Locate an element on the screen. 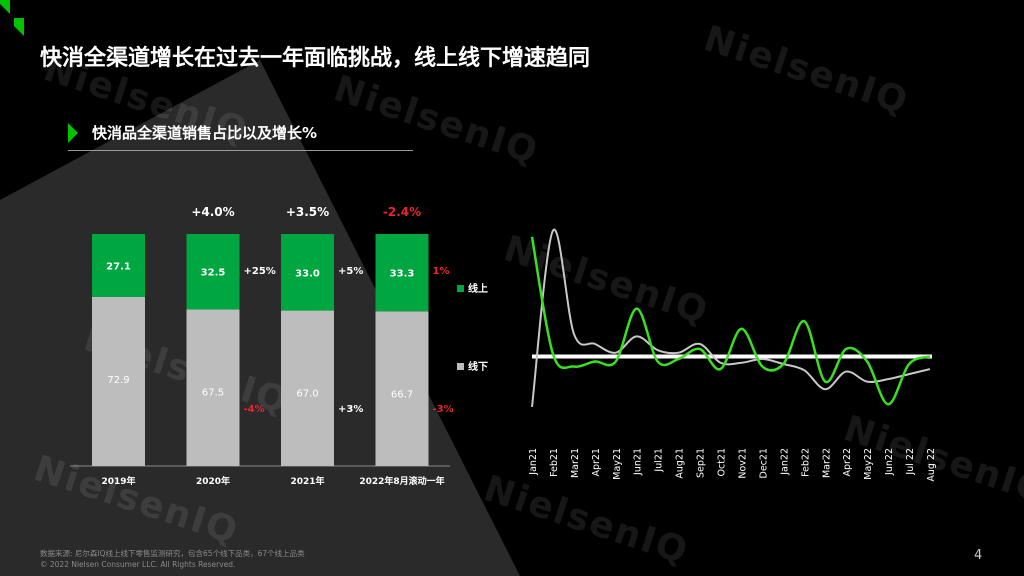 Image resolution: width=1024 pixels, height=576 pixels. line-x-tick-label: Jun22 is located at coordinates (889, 462).